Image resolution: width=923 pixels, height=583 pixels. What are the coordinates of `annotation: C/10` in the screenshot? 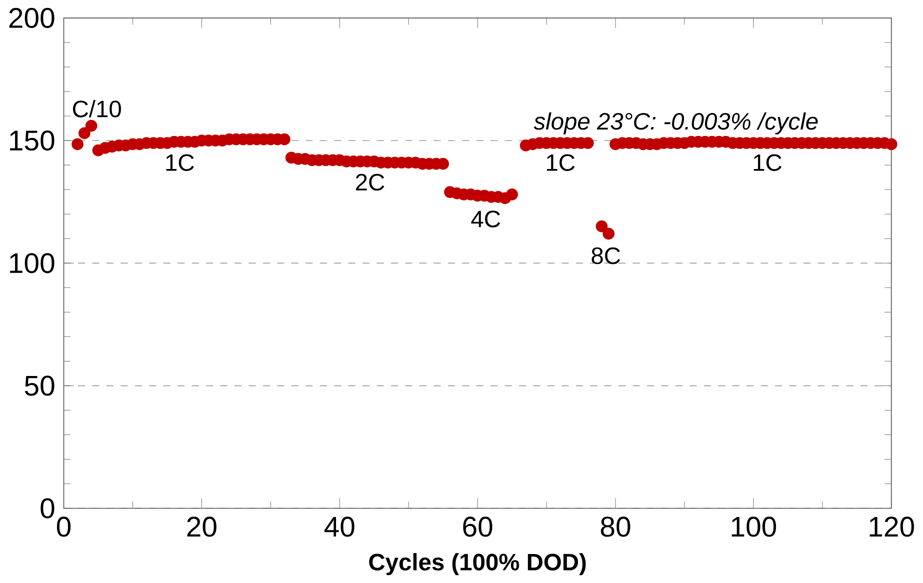 It's located at (96, 109).